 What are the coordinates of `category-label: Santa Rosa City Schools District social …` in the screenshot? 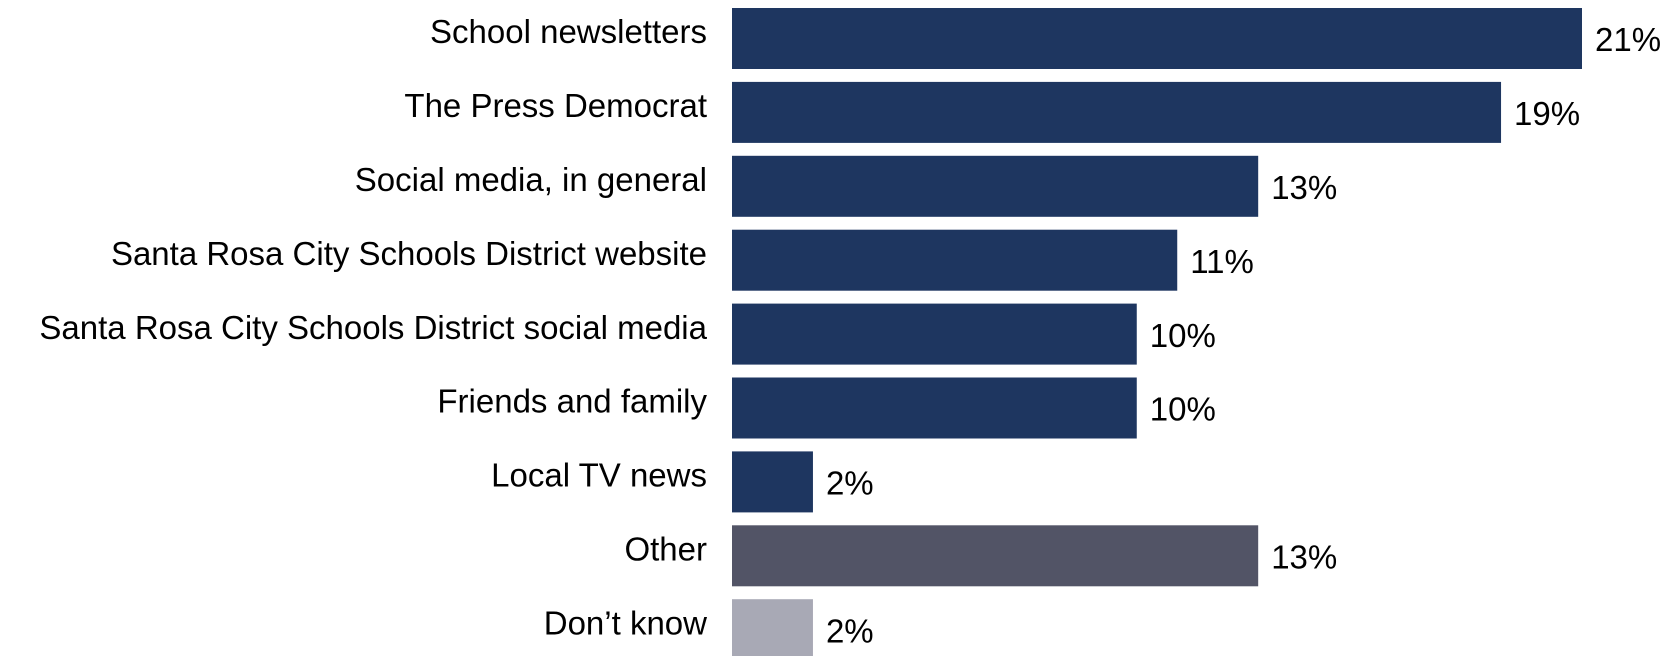 It's located at (373, 327).